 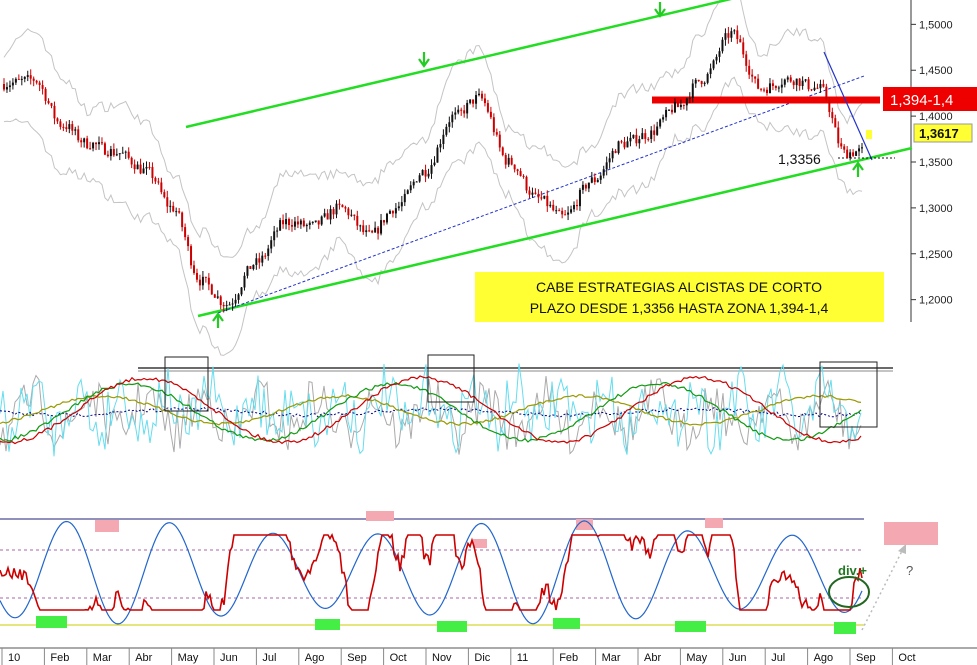 What do you see at coordinates (883, 588) in the screenshot?
I see `projection-dotted-line` at bounding box center [883, 588].